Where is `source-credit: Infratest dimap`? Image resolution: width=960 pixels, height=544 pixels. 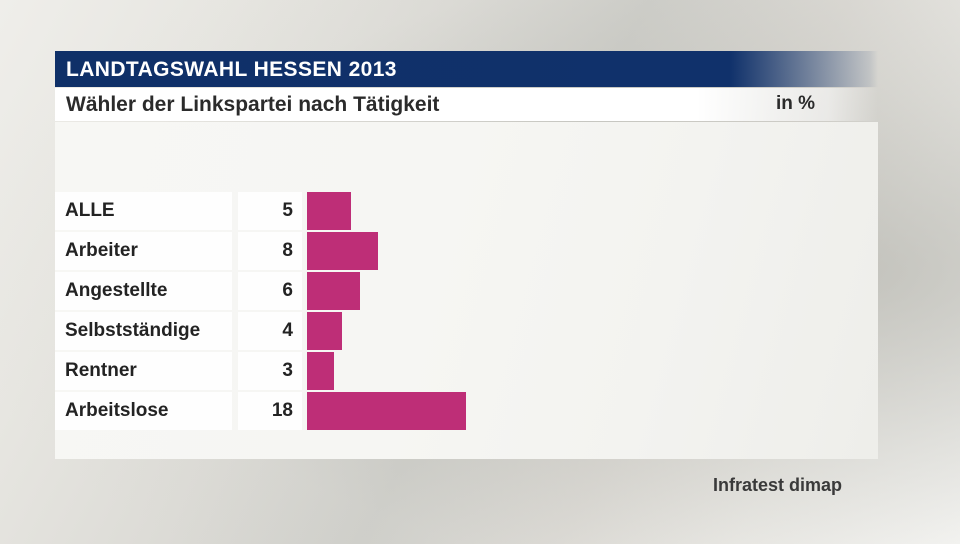
source-credit: Infratest dimap is located at coordinates (777, 485).